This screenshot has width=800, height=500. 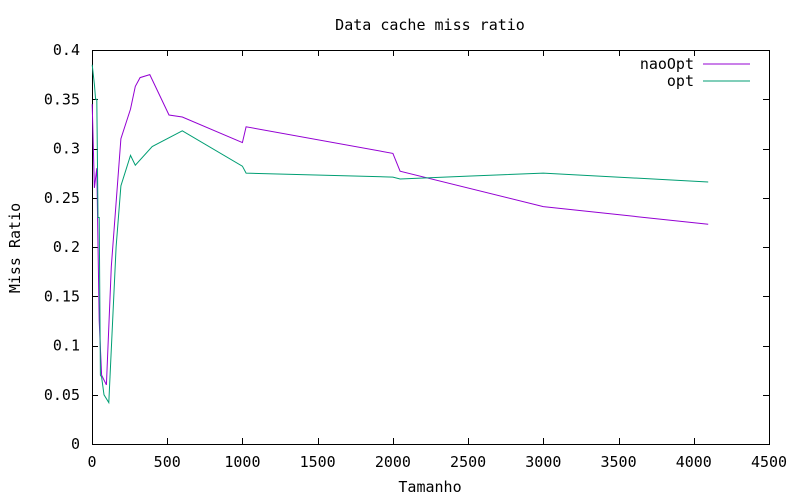 What do you see at coordinates (393, 462) in the screenshot?
I see `x-tick-label: 2000` at bounding box center [393, 462].